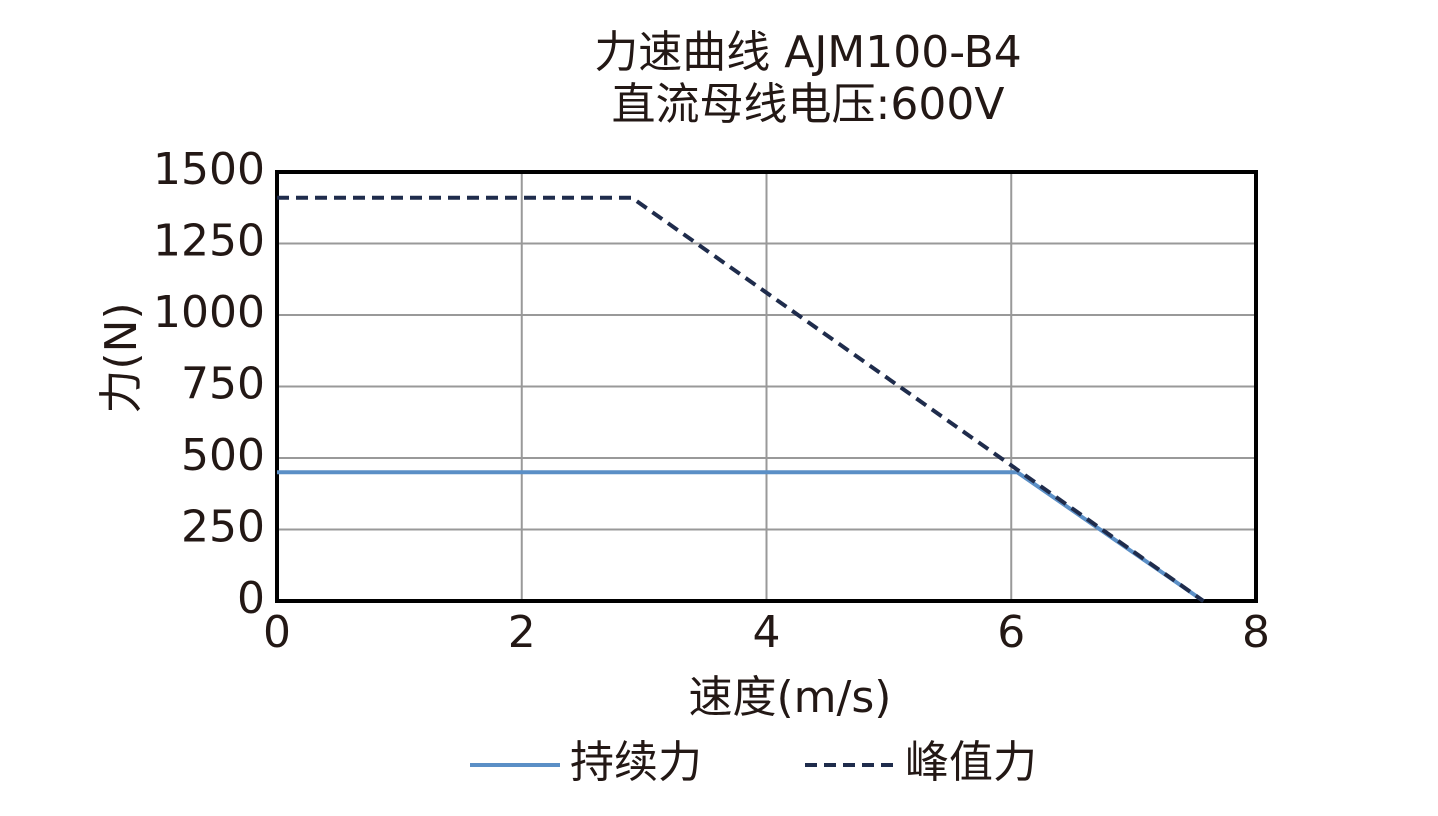 The width and height of the screenshot is (1438, 816). Describe the element at coordinates (808, 104) in the screenshot. I see `chart-subtitle: 直流母线电压:600V` at that location.